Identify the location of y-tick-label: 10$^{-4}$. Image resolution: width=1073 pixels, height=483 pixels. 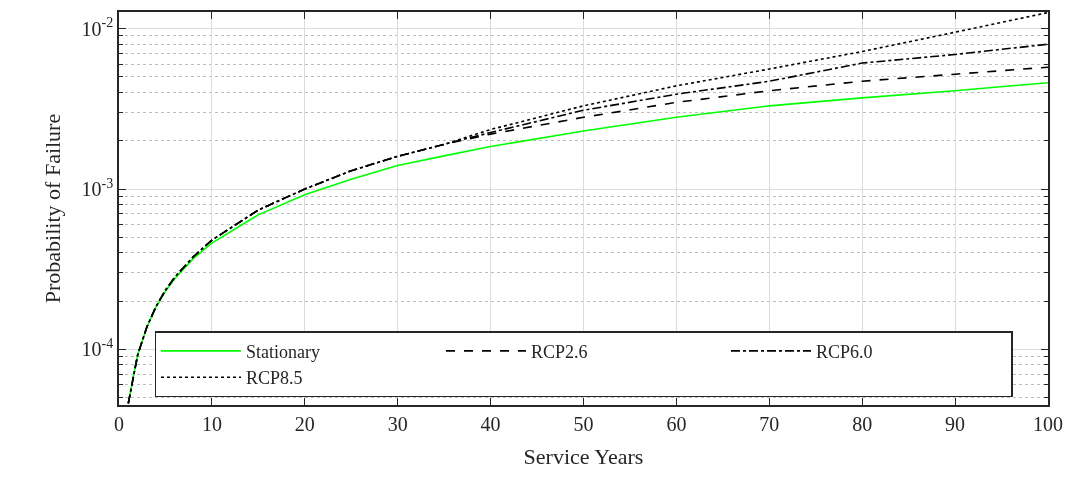
(97, 348).